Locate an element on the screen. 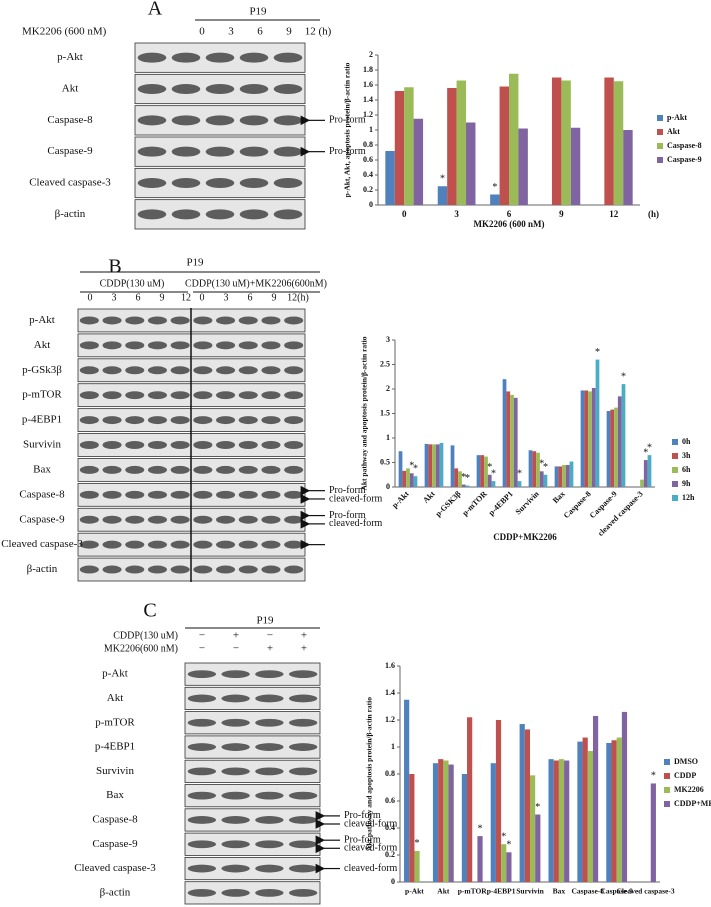  row-label: Caspase-9 is located at coordinates (42, 519).